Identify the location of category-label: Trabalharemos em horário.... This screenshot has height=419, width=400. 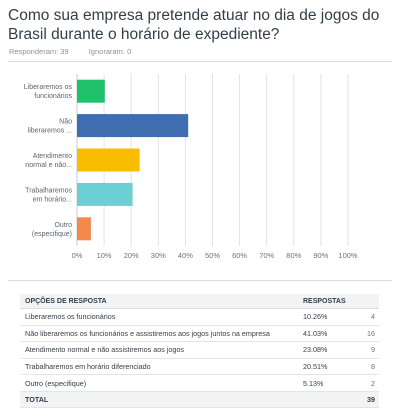
(48, 195).